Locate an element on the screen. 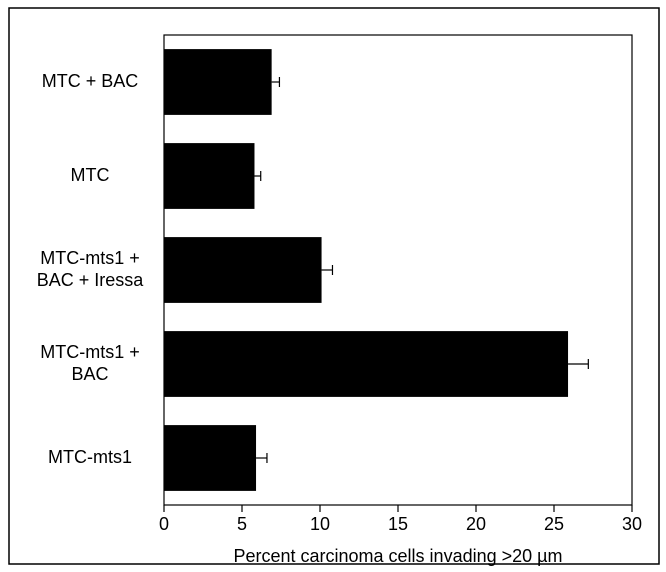  x-axis-label: Percent carcinoma cells invading >20 µm is located at coordinates (397, 556).